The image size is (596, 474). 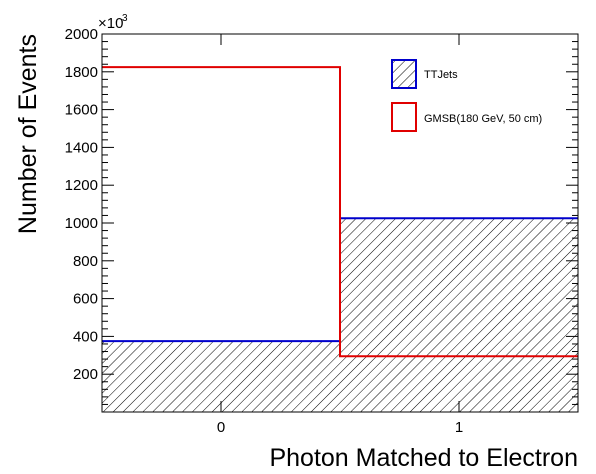 What do you see at coordinates (110, 23) in the screenshot?
I see `y-multiplier-base: ×10` at bounding box center [110, 23].